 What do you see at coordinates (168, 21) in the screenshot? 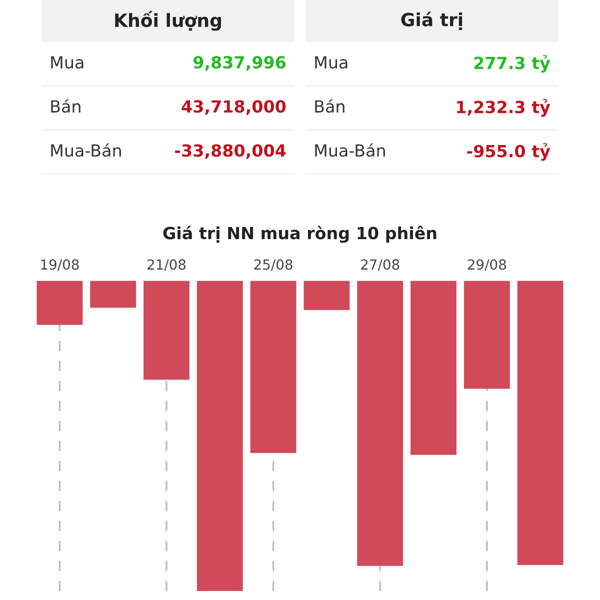
I see `text: Khối lượng` at bounding box center [168, 21].